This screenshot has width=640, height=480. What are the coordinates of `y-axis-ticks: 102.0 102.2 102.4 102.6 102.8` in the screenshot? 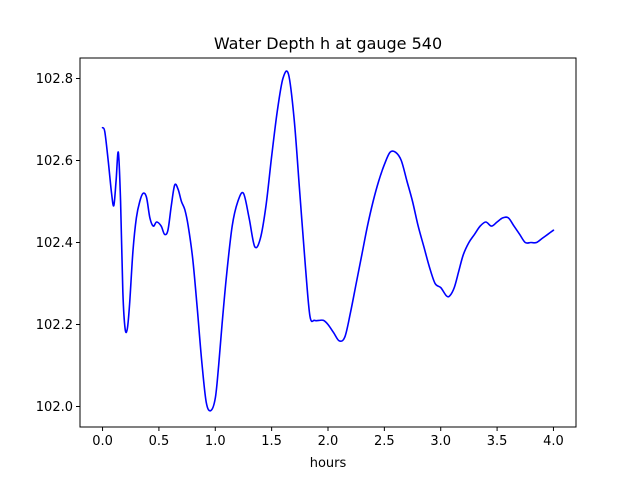 It's located at (58, 243).